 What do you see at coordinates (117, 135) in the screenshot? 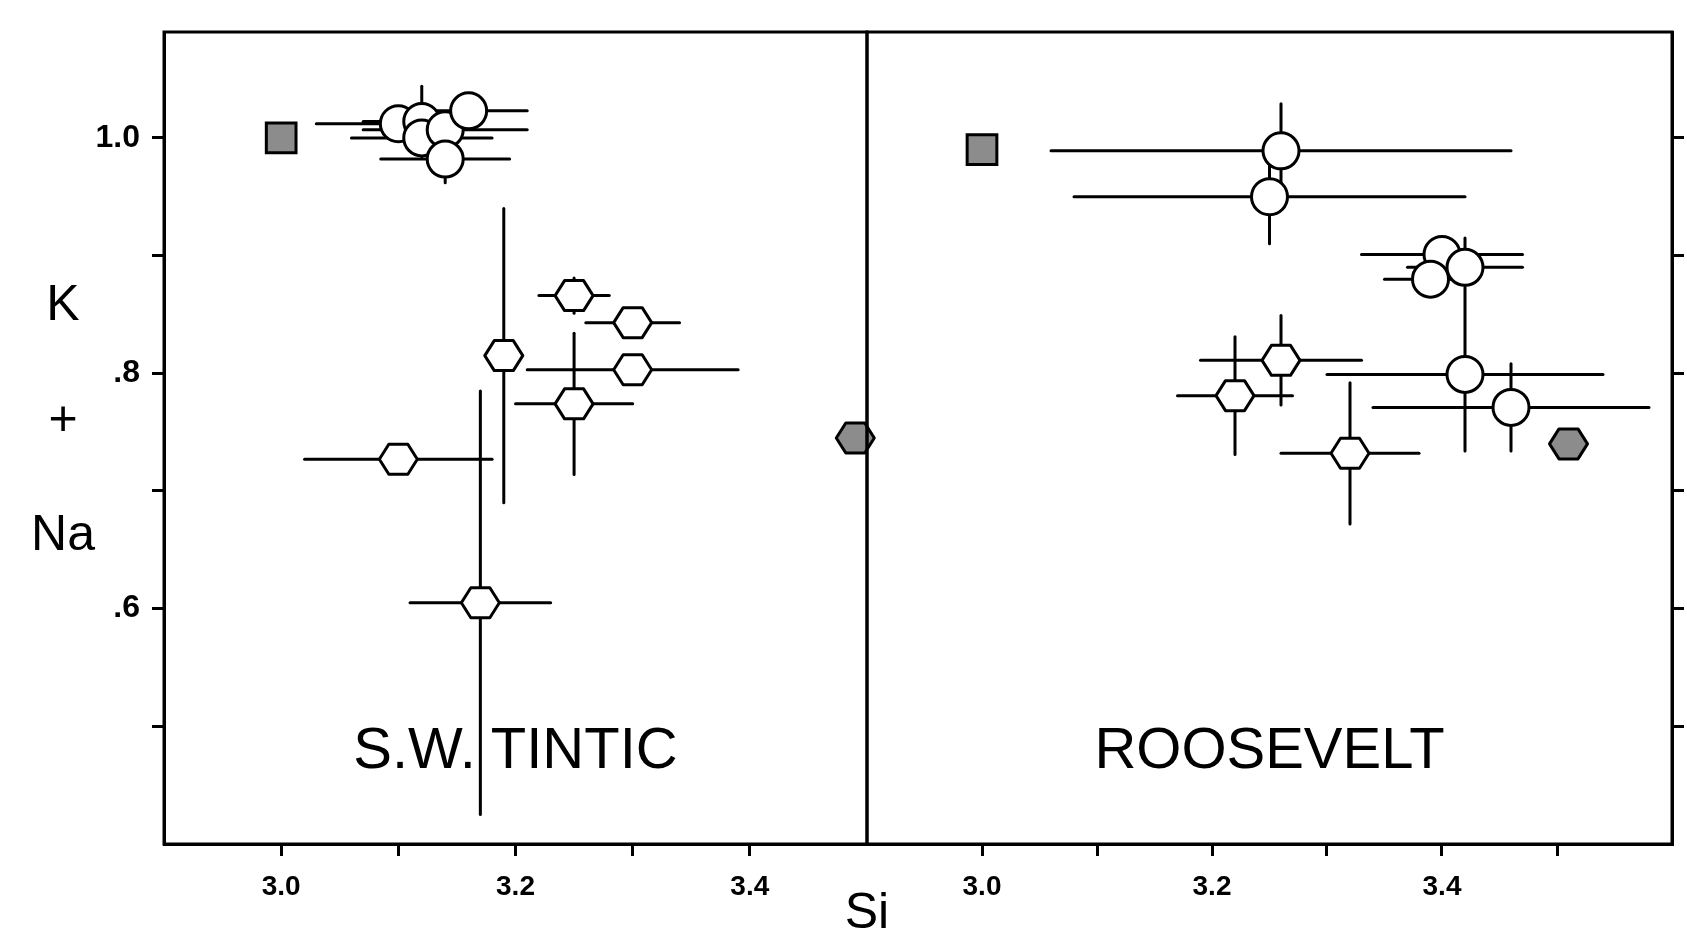
I see `y-tick-label: 1.0` at bounding box center [117, 135].